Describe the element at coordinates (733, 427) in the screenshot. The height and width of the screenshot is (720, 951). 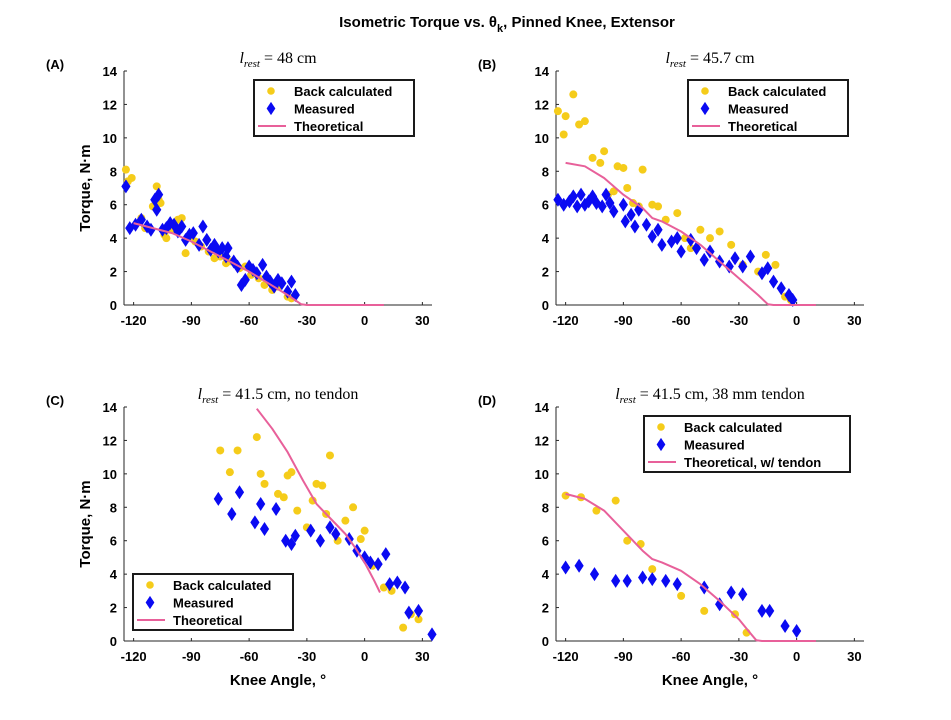
I see `legend-entry: Back calculated` at that location.